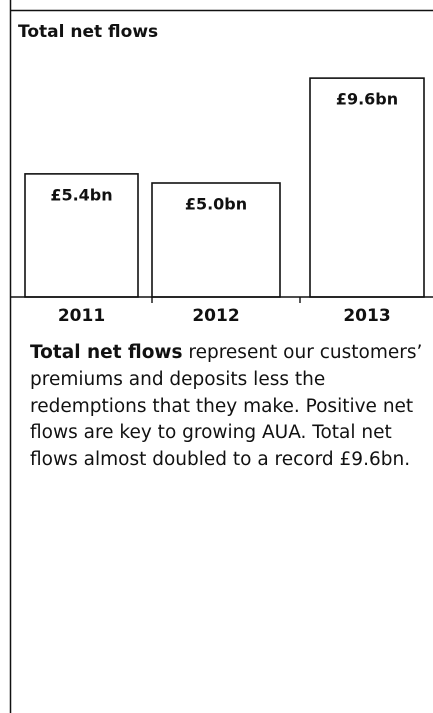 This screenshot has width=433, height=713. What do you see at coordinates (81, 316) in the screenshot?
I see `x-tick-label: 2011` at bounding box center [81, 316].